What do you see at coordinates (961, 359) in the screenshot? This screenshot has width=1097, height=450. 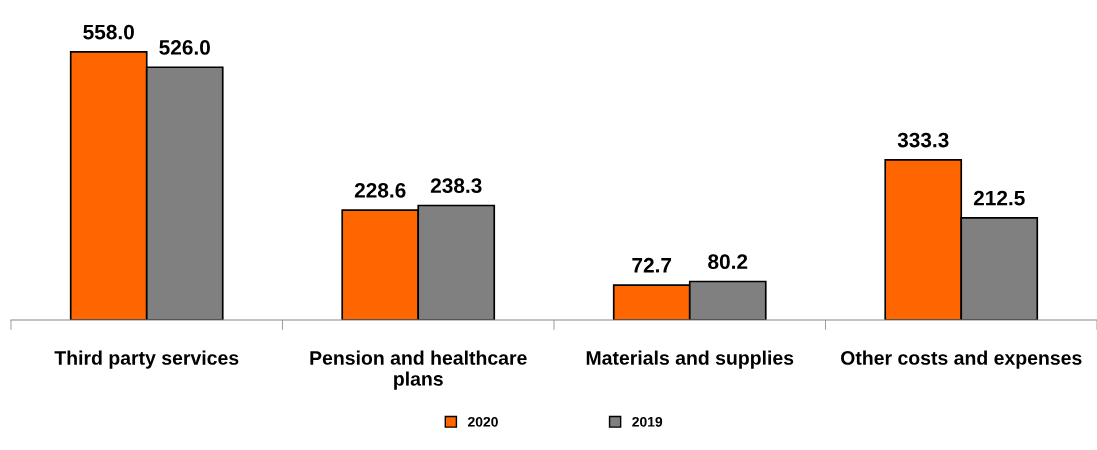 I see `x-tick-label: Other costs and expenses` at bounding box center [961, 359].